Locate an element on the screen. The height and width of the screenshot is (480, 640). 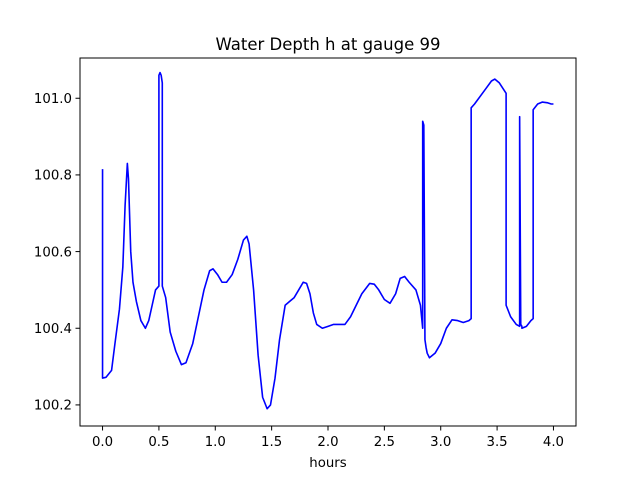
x-tick-label: 2.0 is located at coordinates (327, 442).